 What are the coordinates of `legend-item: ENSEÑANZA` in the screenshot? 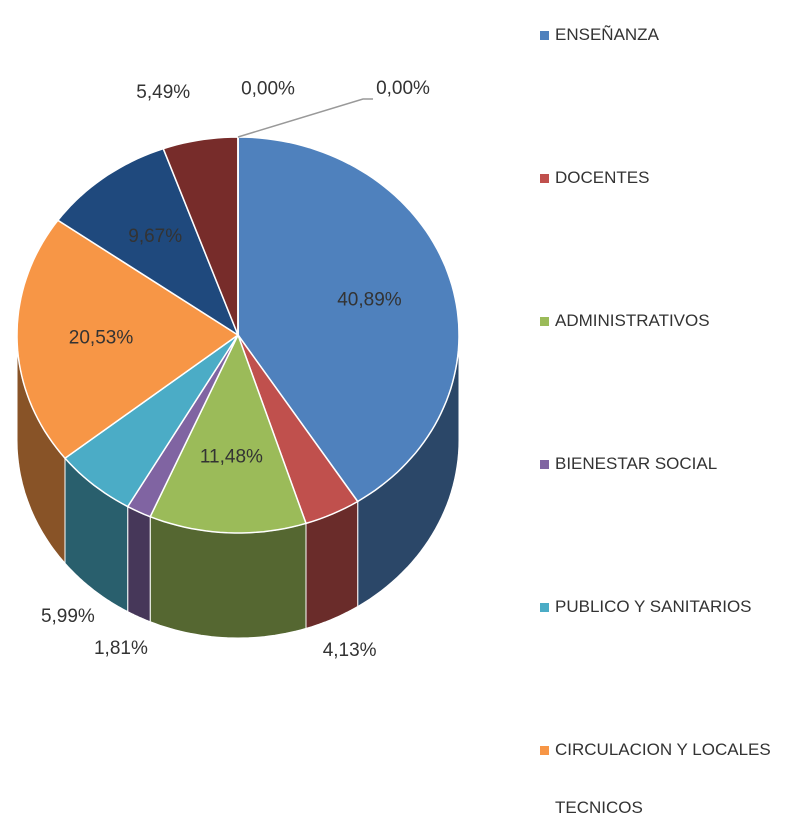 It's located at (660, 35).